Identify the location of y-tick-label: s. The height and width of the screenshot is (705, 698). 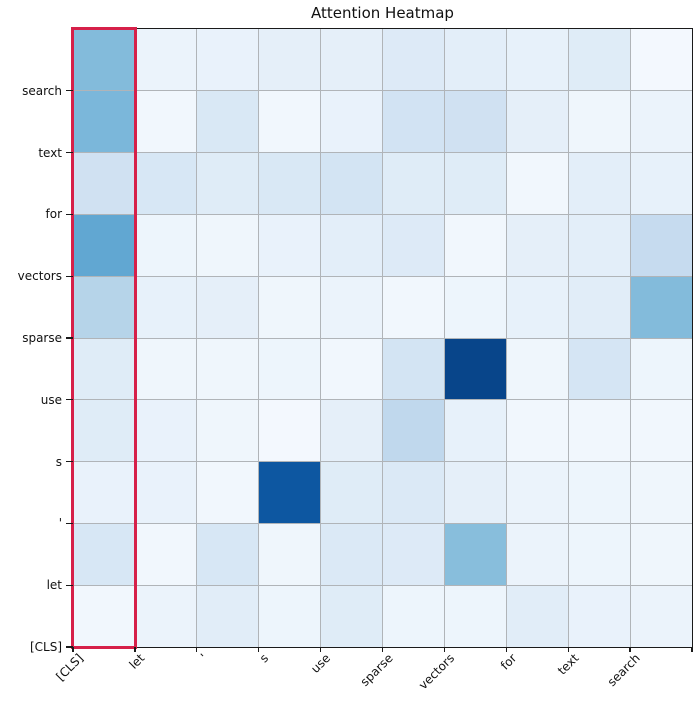
(58, 461).